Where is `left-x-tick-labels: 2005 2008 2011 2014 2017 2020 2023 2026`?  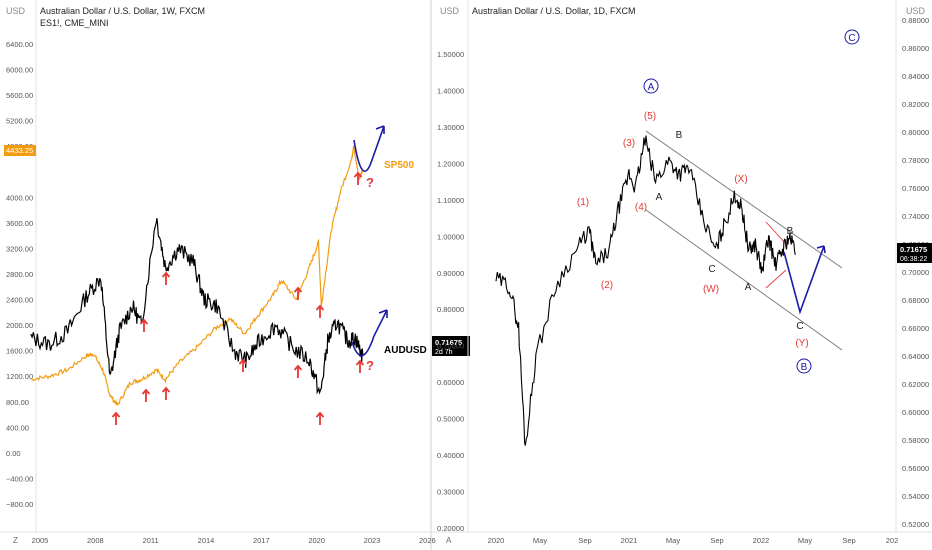 left-x-tick-labels: 2005 2008 2011 2014 2017 2020 2023 2026 is located at coordinates (234, 540).